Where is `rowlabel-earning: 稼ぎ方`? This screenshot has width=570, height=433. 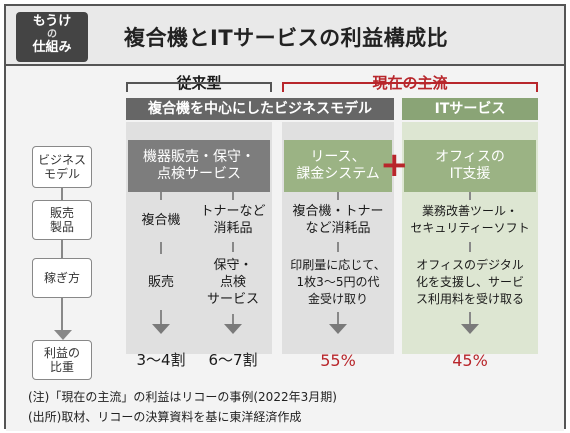 rowlabel-earning: 稼ぎ方 is located at coordinates (62, 278).